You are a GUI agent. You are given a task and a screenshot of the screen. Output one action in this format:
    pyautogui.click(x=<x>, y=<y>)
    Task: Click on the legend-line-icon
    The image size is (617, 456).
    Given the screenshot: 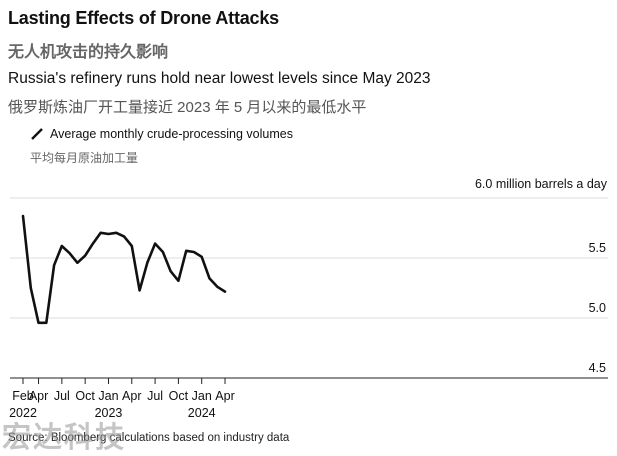 What is the action you would take?
    pyautogui.click(x=37, y=134)
    